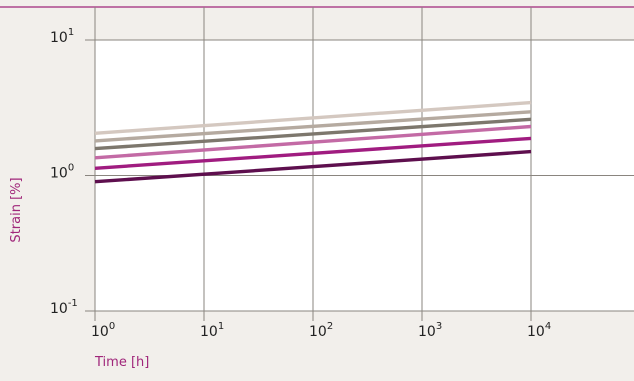 This screenshot has height=381, width=634. I want to click on x-tick-label: 10⁴, so click(539, 330).